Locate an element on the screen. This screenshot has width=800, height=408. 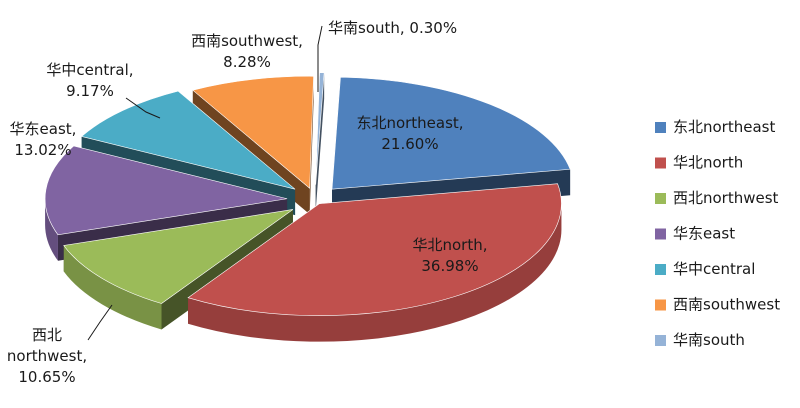
legend-entry-7: 华南south is located at coordinates (709, 340).